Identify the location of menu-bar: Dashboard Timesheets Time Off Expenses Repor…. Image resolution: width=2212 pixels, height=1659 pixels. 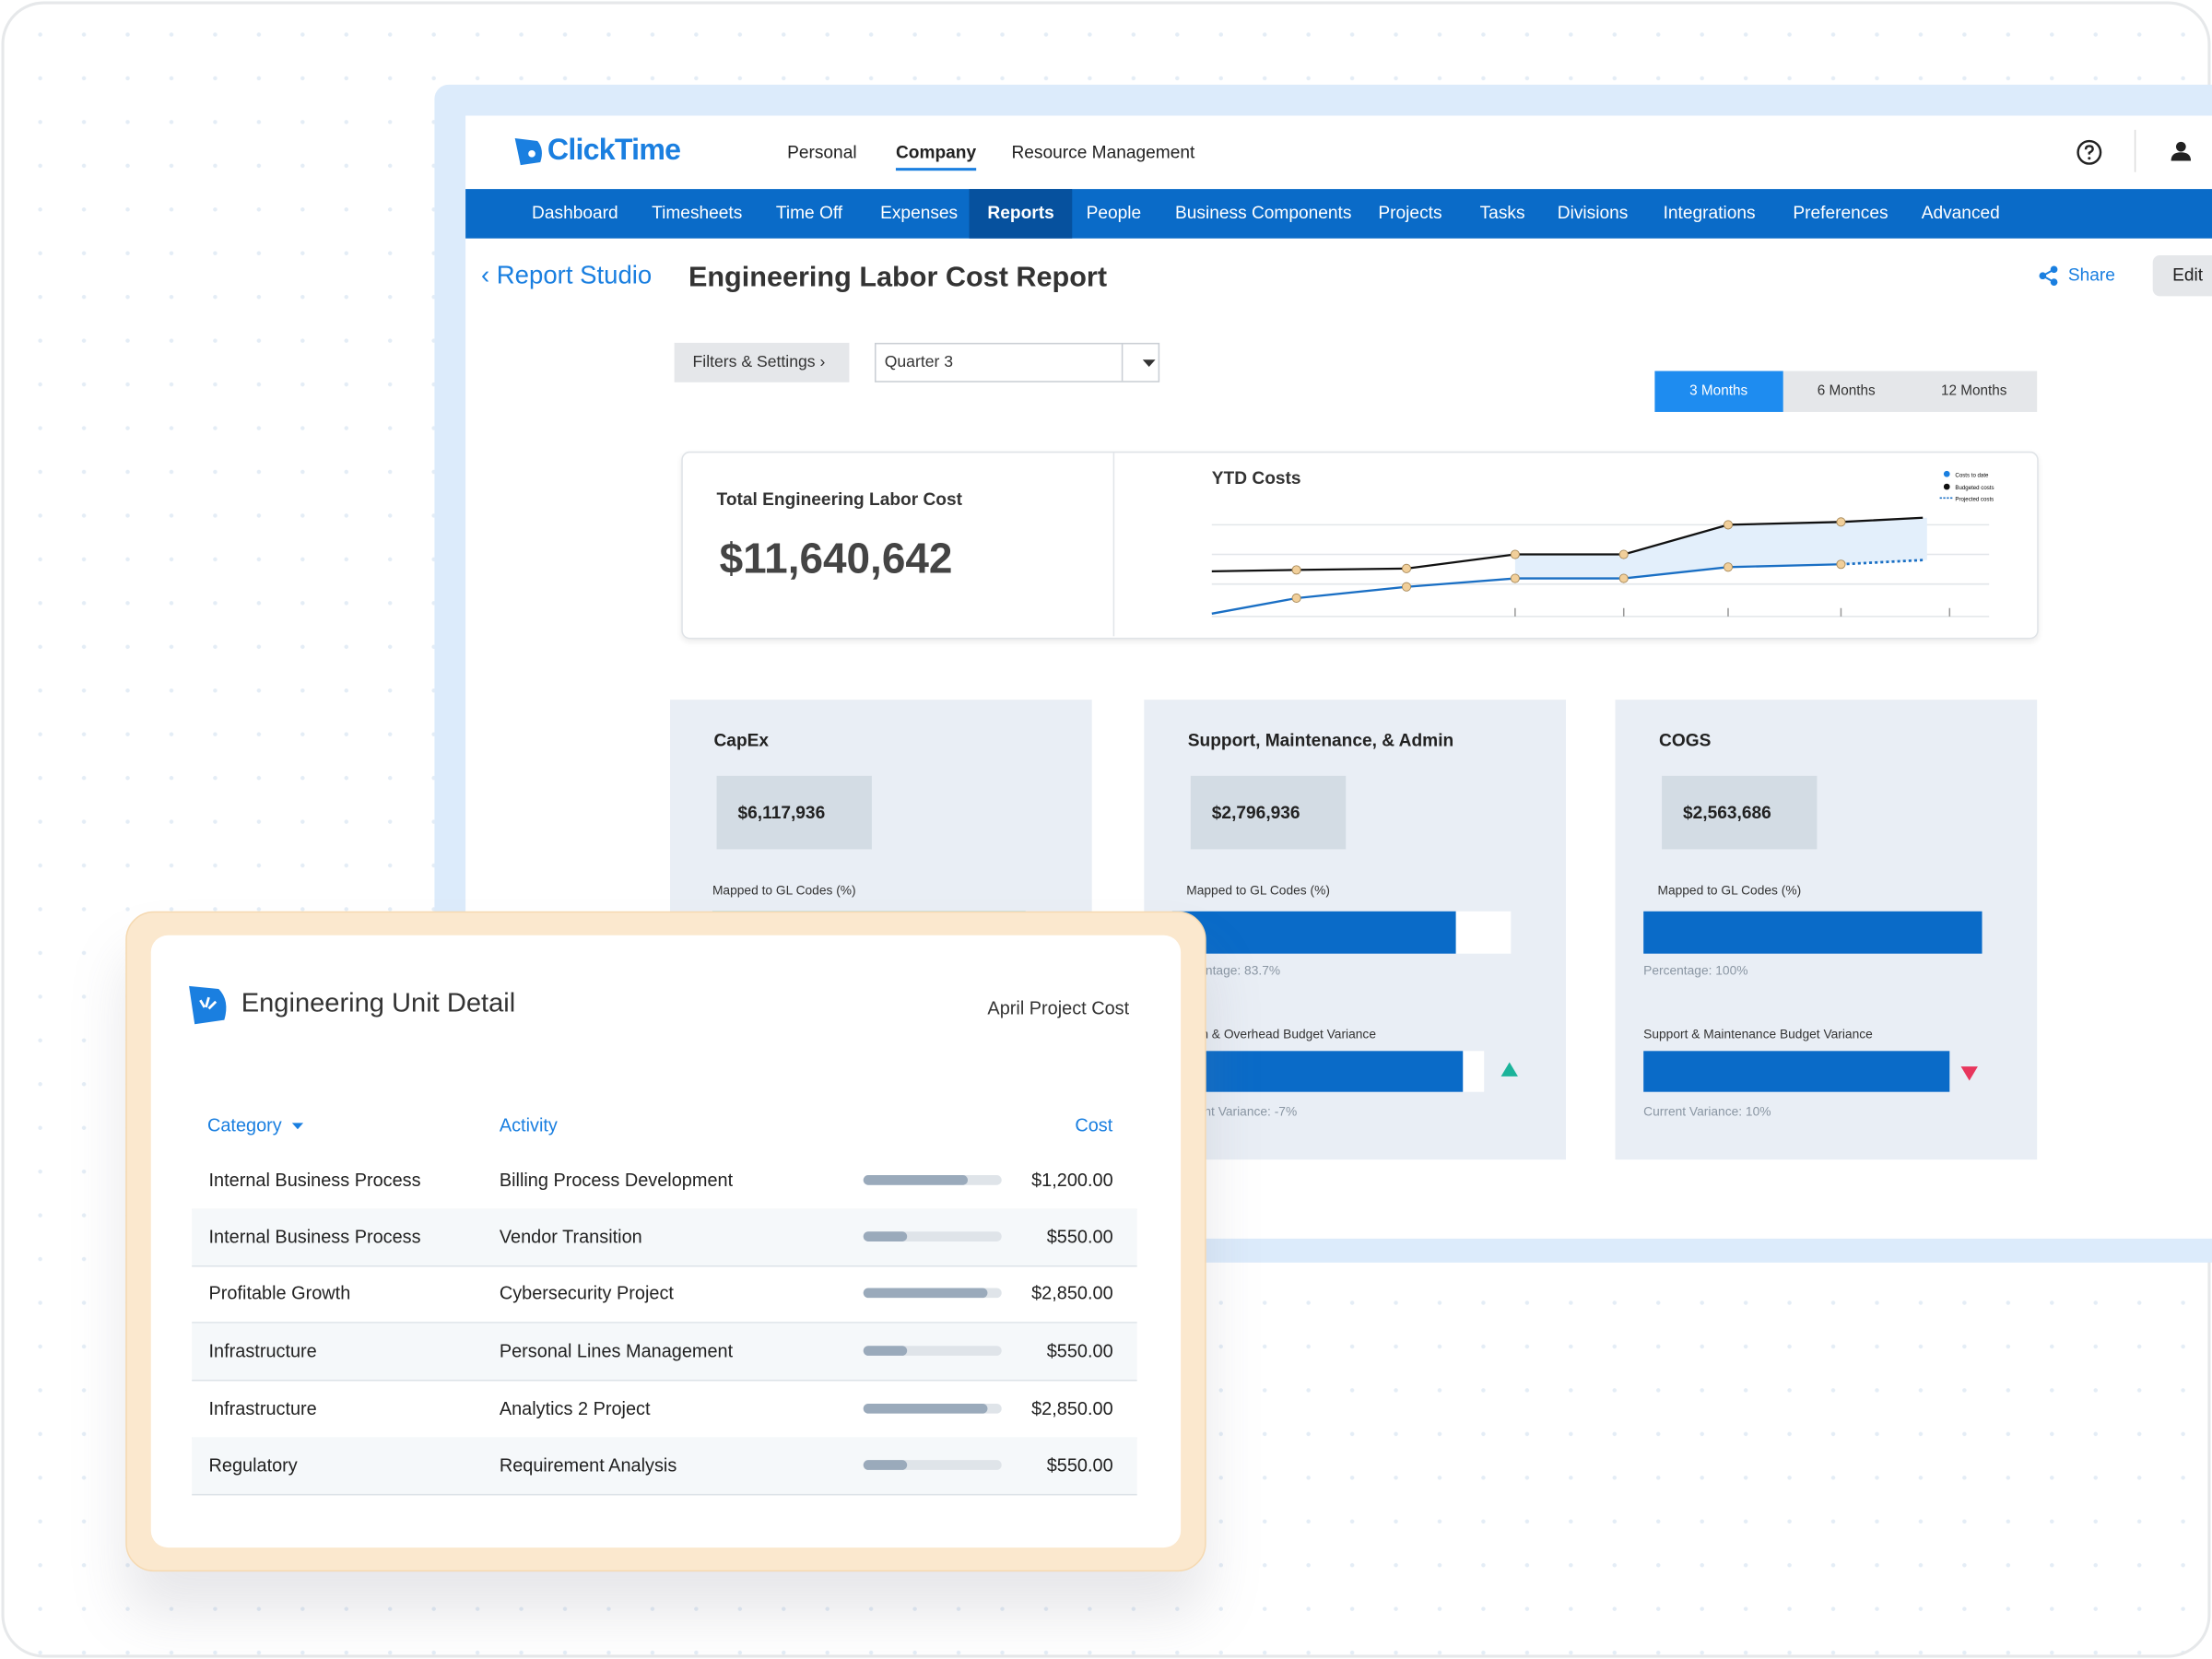
(1338, 214).